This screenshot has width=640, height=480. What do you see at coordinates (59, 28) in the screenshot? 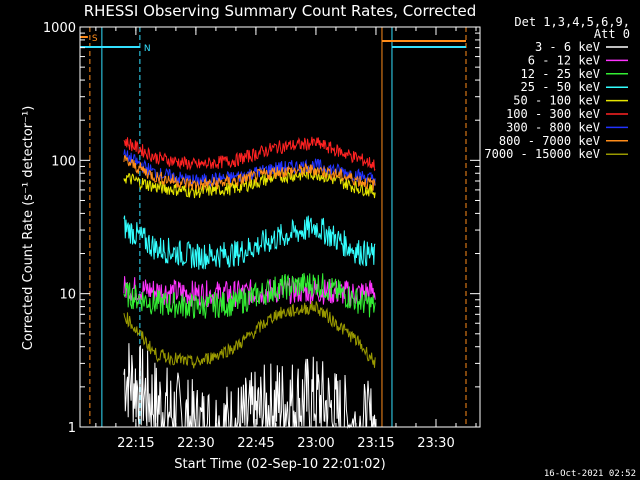
I see `y-tick-label-3: 1000` at bounding box center [59, 28].